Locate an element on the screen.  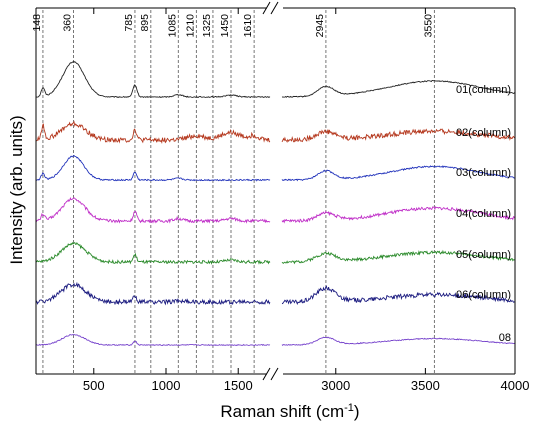
peak-label-3550: 3550 is located at coordinates (428, 26).